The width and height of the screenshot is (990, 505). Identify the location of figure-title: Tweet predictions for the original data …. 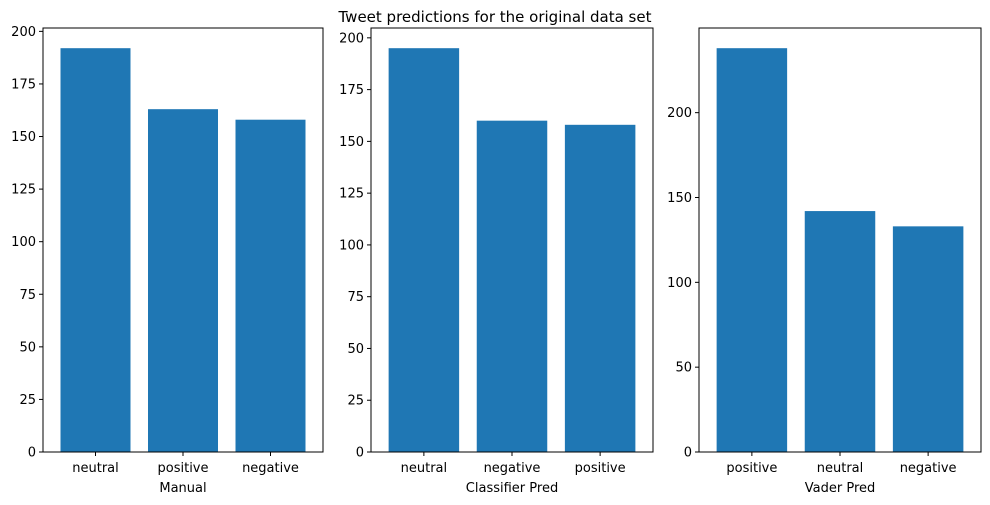
(495, 17).